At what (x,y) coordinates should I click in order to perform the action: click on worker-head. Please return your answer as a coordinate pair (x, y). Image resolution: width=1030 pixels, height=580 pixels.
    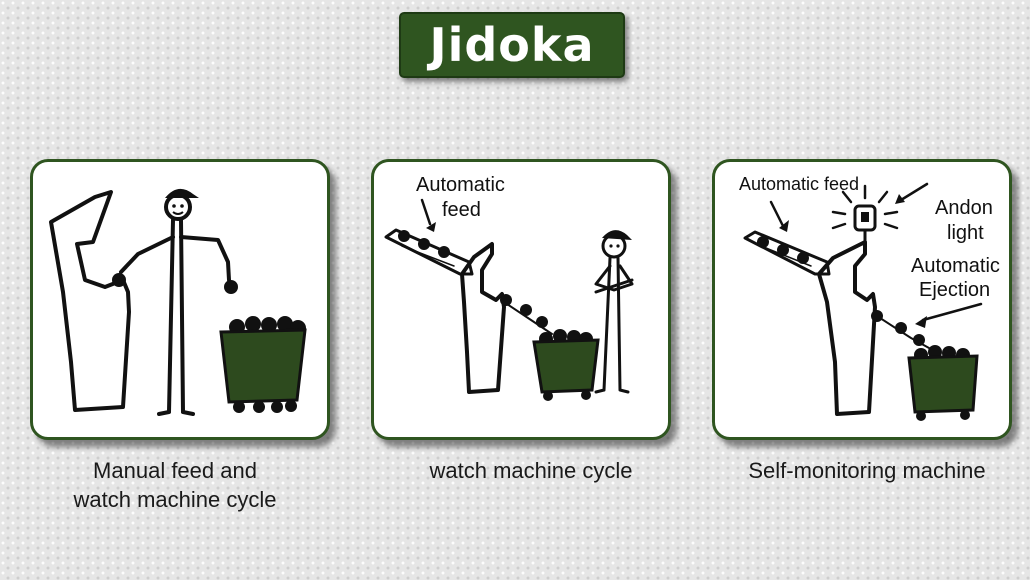
    Looking at the image, I should click on (178, 207).